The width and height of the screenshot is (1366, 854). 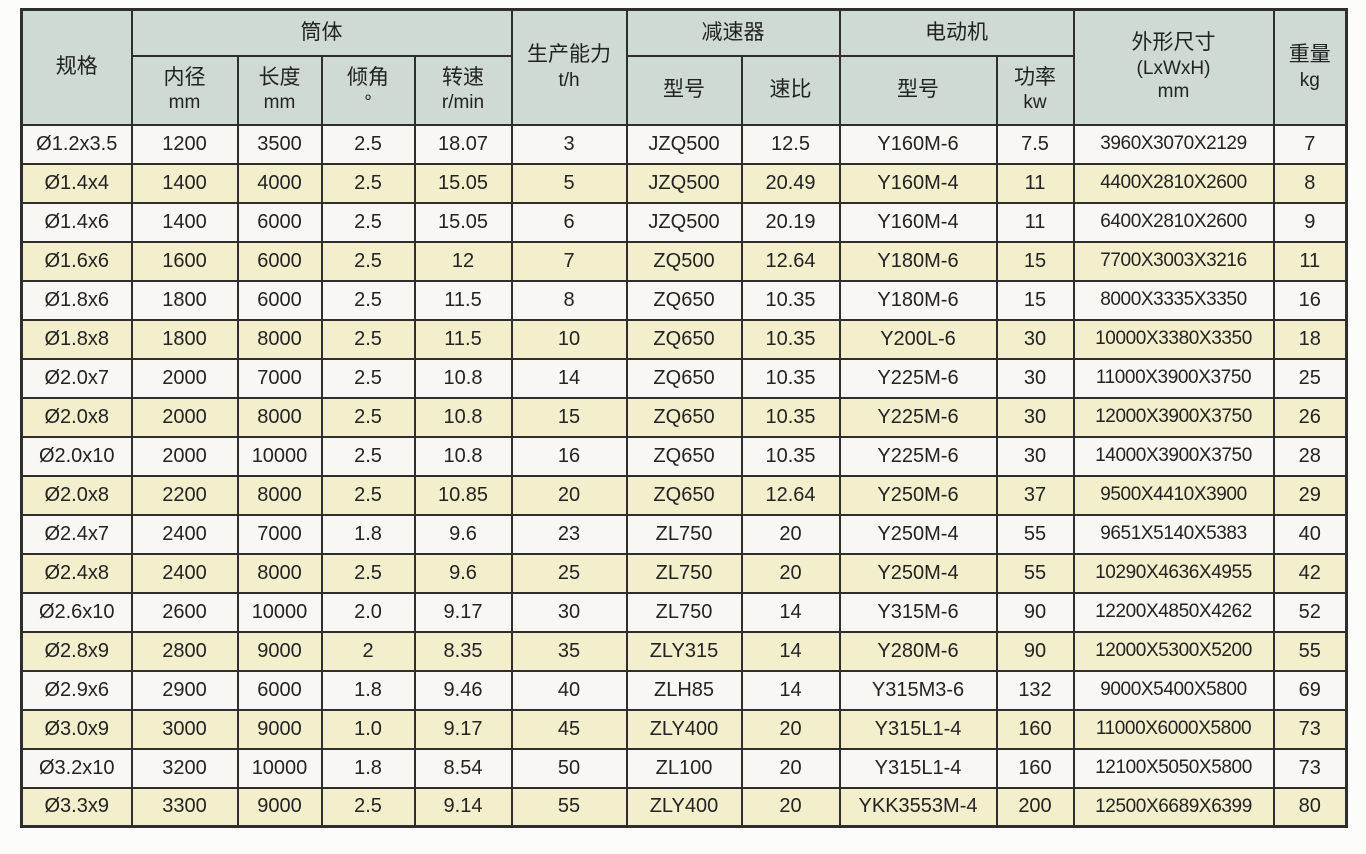 What do you see at coordinates (463, 456) in the screenshot?
I see `cell-rotation-speed: 10.8` at bounding box center [463, 456].